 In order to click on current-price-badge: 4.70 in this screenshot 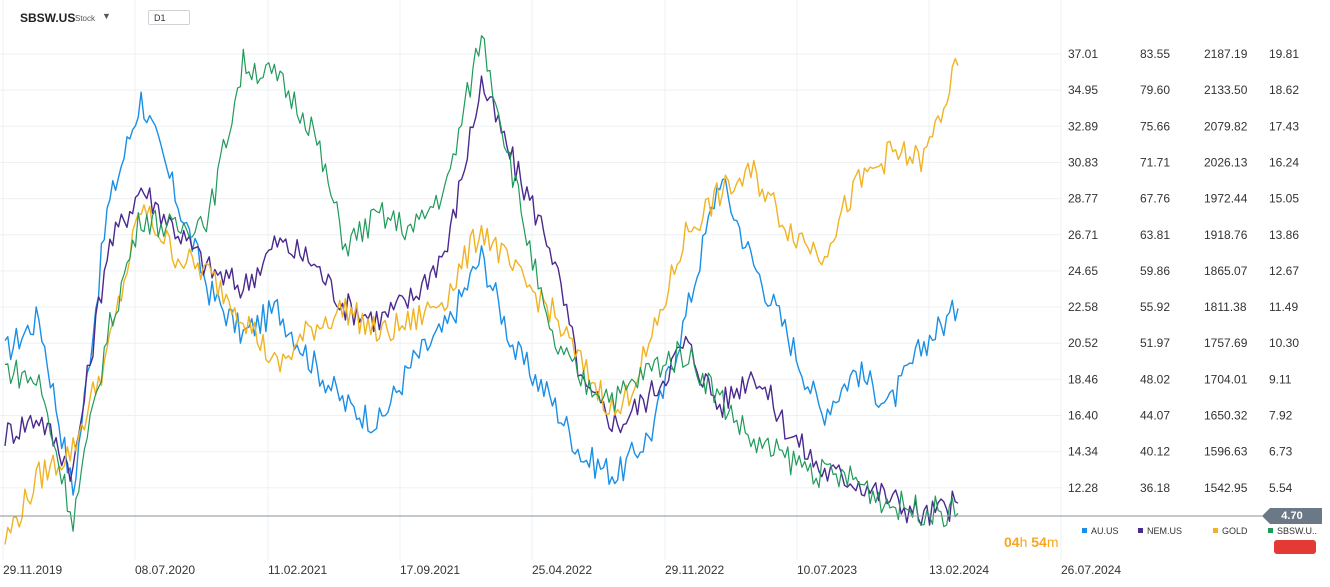, I will do `click(1292, 516)`.